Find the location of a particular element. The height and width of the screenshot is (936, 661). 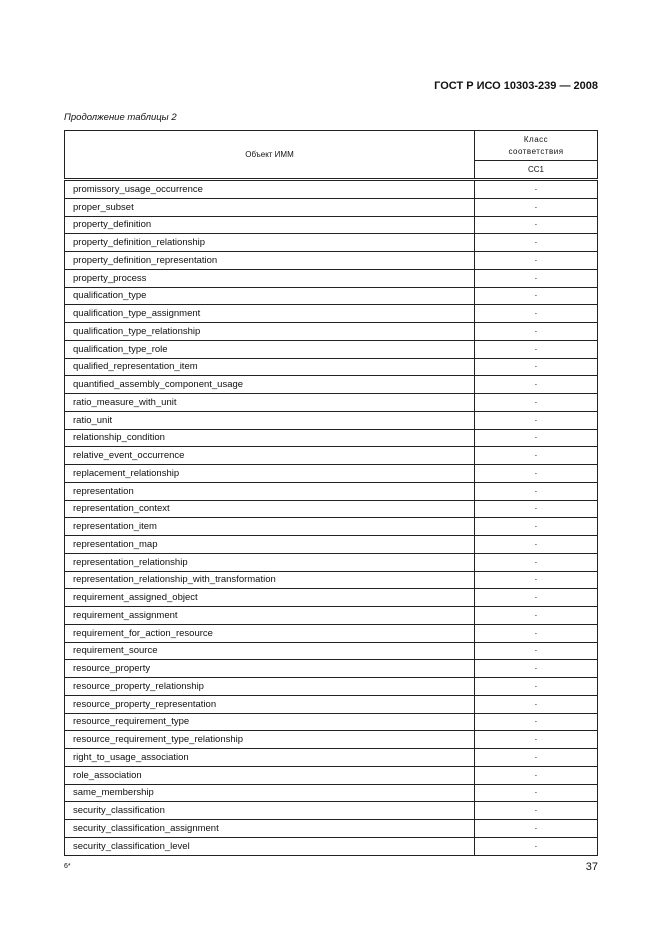

table-row: representation_map · is located at coordinates (331, 544).